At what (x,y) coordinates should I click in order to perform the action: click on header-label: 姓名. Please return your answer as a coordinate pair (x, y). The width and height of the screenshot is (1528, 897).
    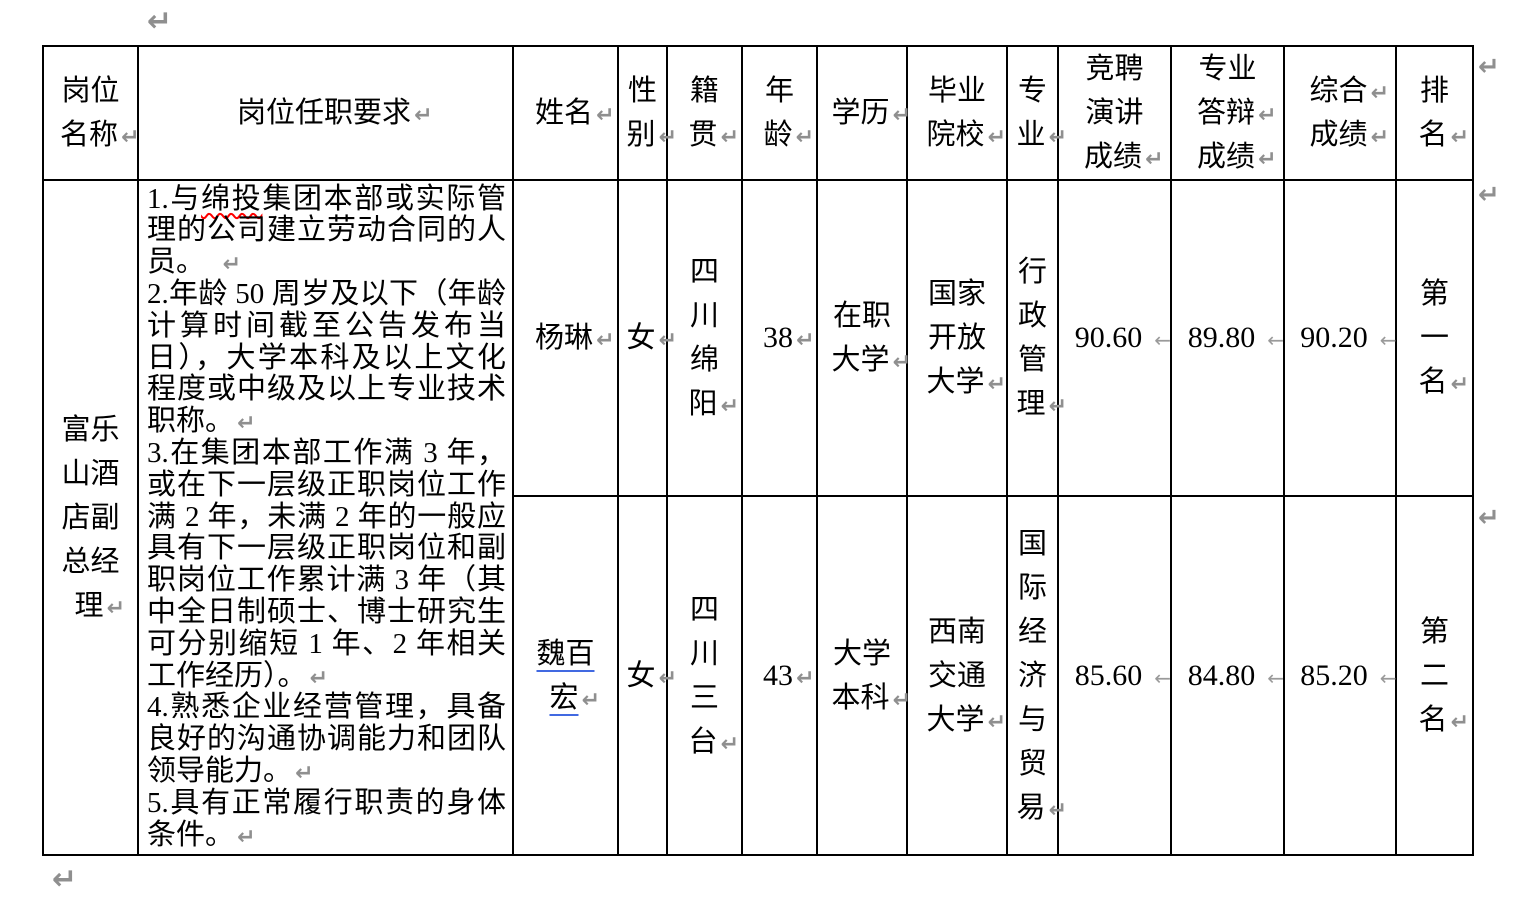
    Looking at the image, I should click on (563, 113).